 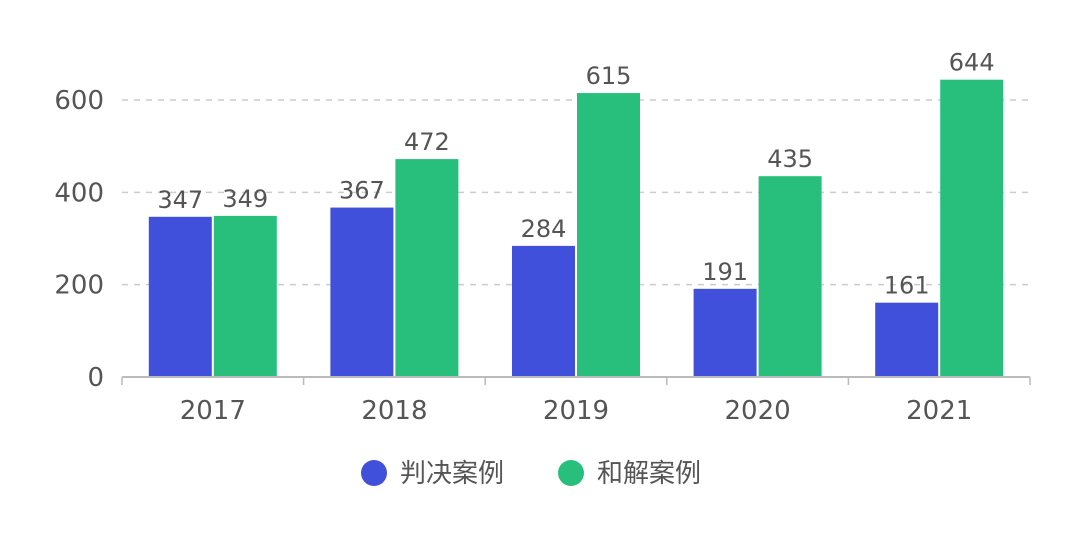 What do you see at coordinates (213, 411) in the screenshot?
I see `x-tick-label: 2017` at bounding box center [213, 411].